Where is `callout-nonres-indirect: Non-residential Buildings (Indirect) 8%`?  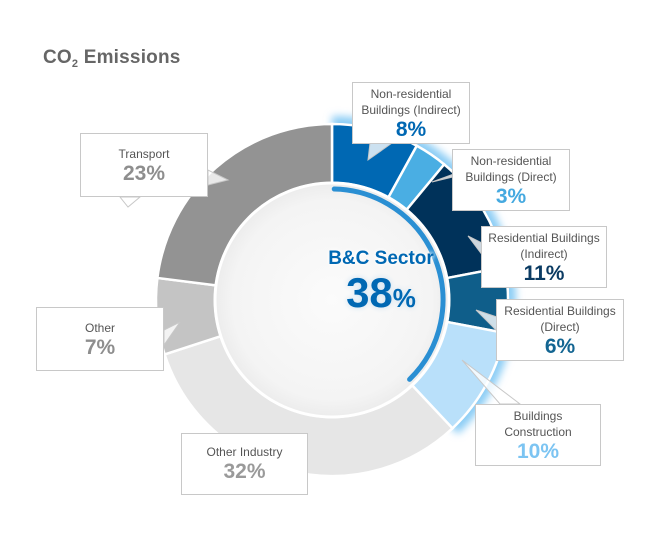 callout-nonres-indirect: Non-residential Buildings (Indirect) 8% is located at coordinates (411, 113).